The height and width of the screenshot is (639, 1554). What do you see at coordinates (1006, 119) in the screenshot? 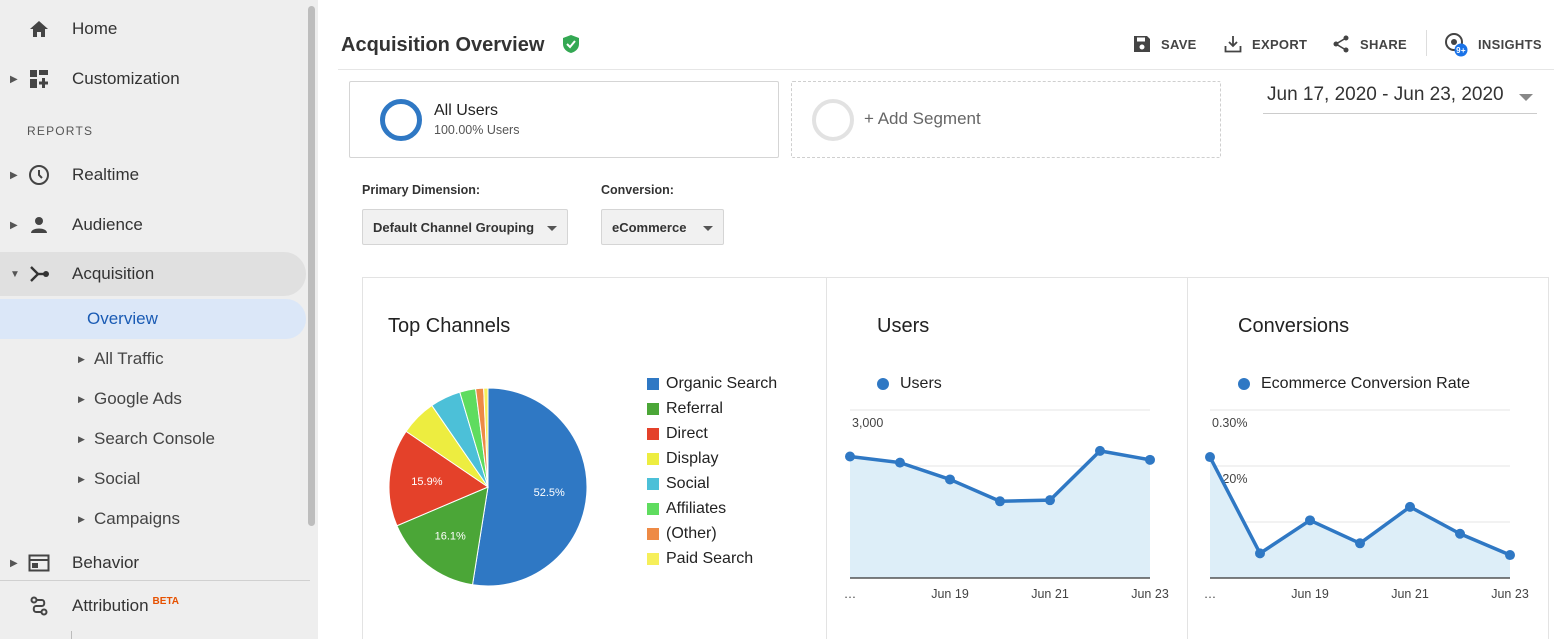
I see `add-segment-button: + Add Segment` at bounding box center [1006, 119].